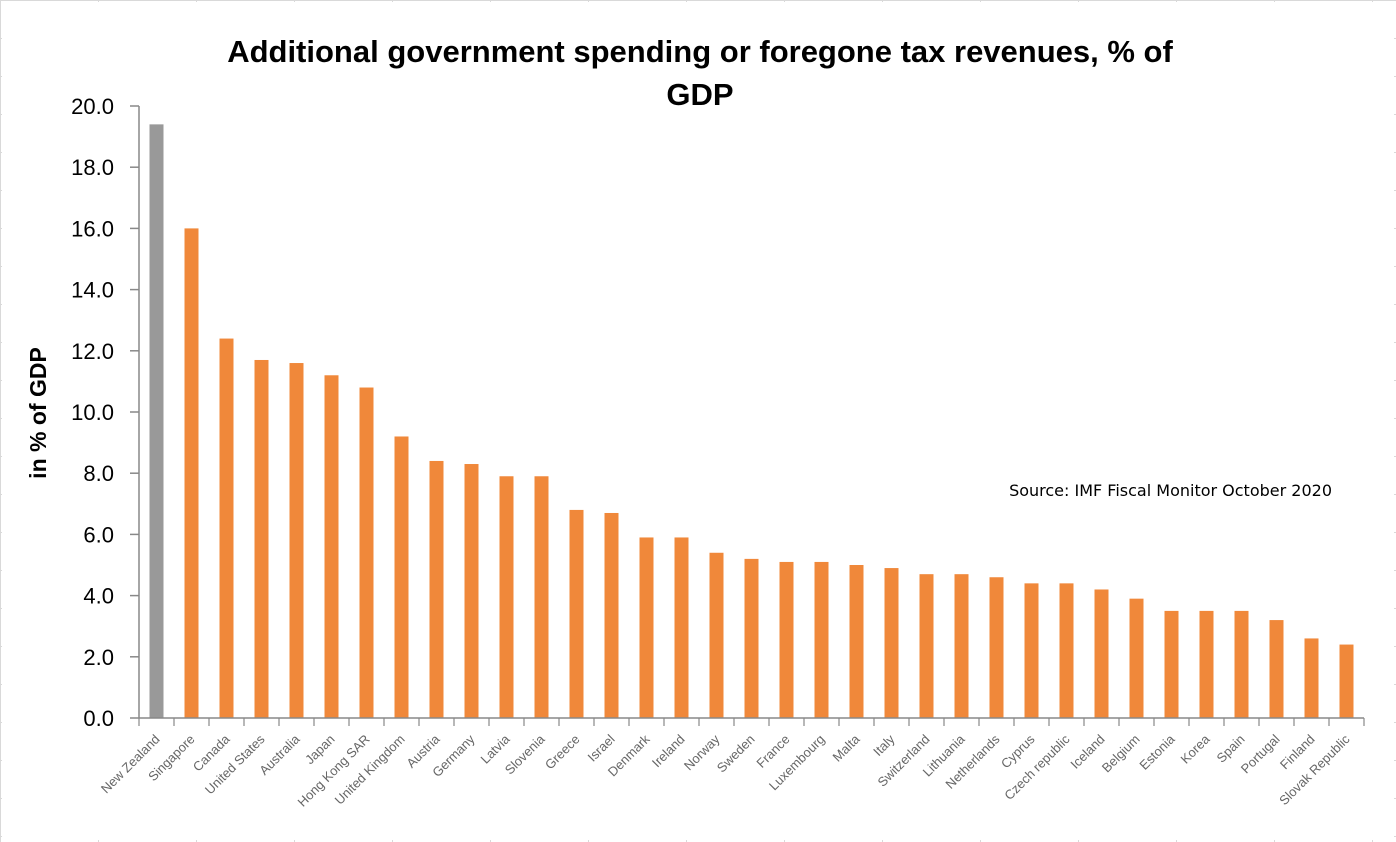 This screenshot has height=842, width=1396. I want to click on x-tick-label: New Zealand, so click(130, 764).